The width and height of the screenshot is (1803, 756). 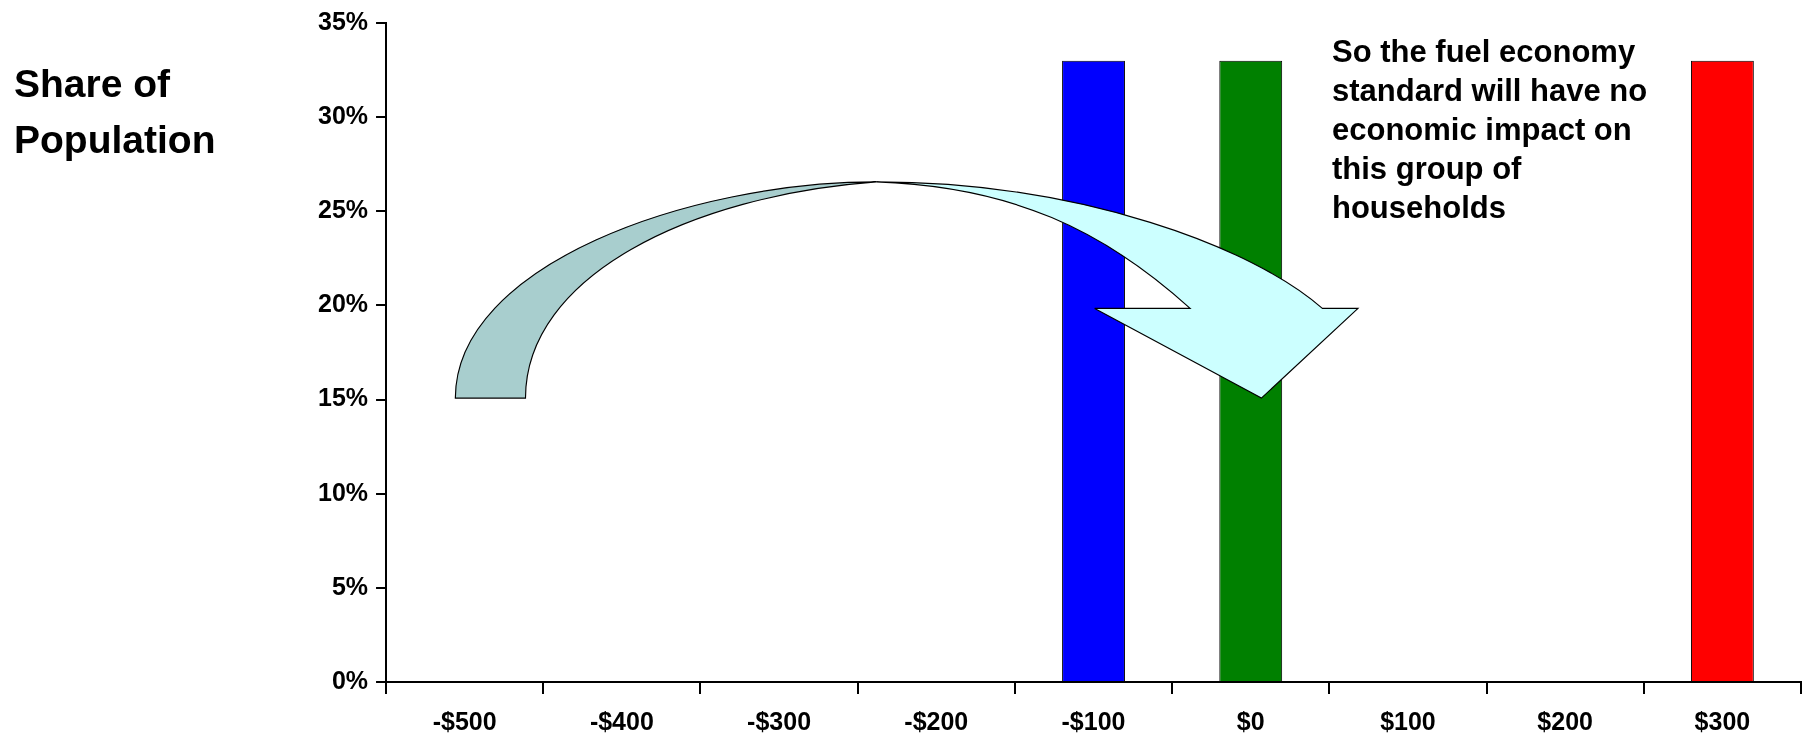 I want to click on y-tick-label: 30%, so click(x=343, y=115).